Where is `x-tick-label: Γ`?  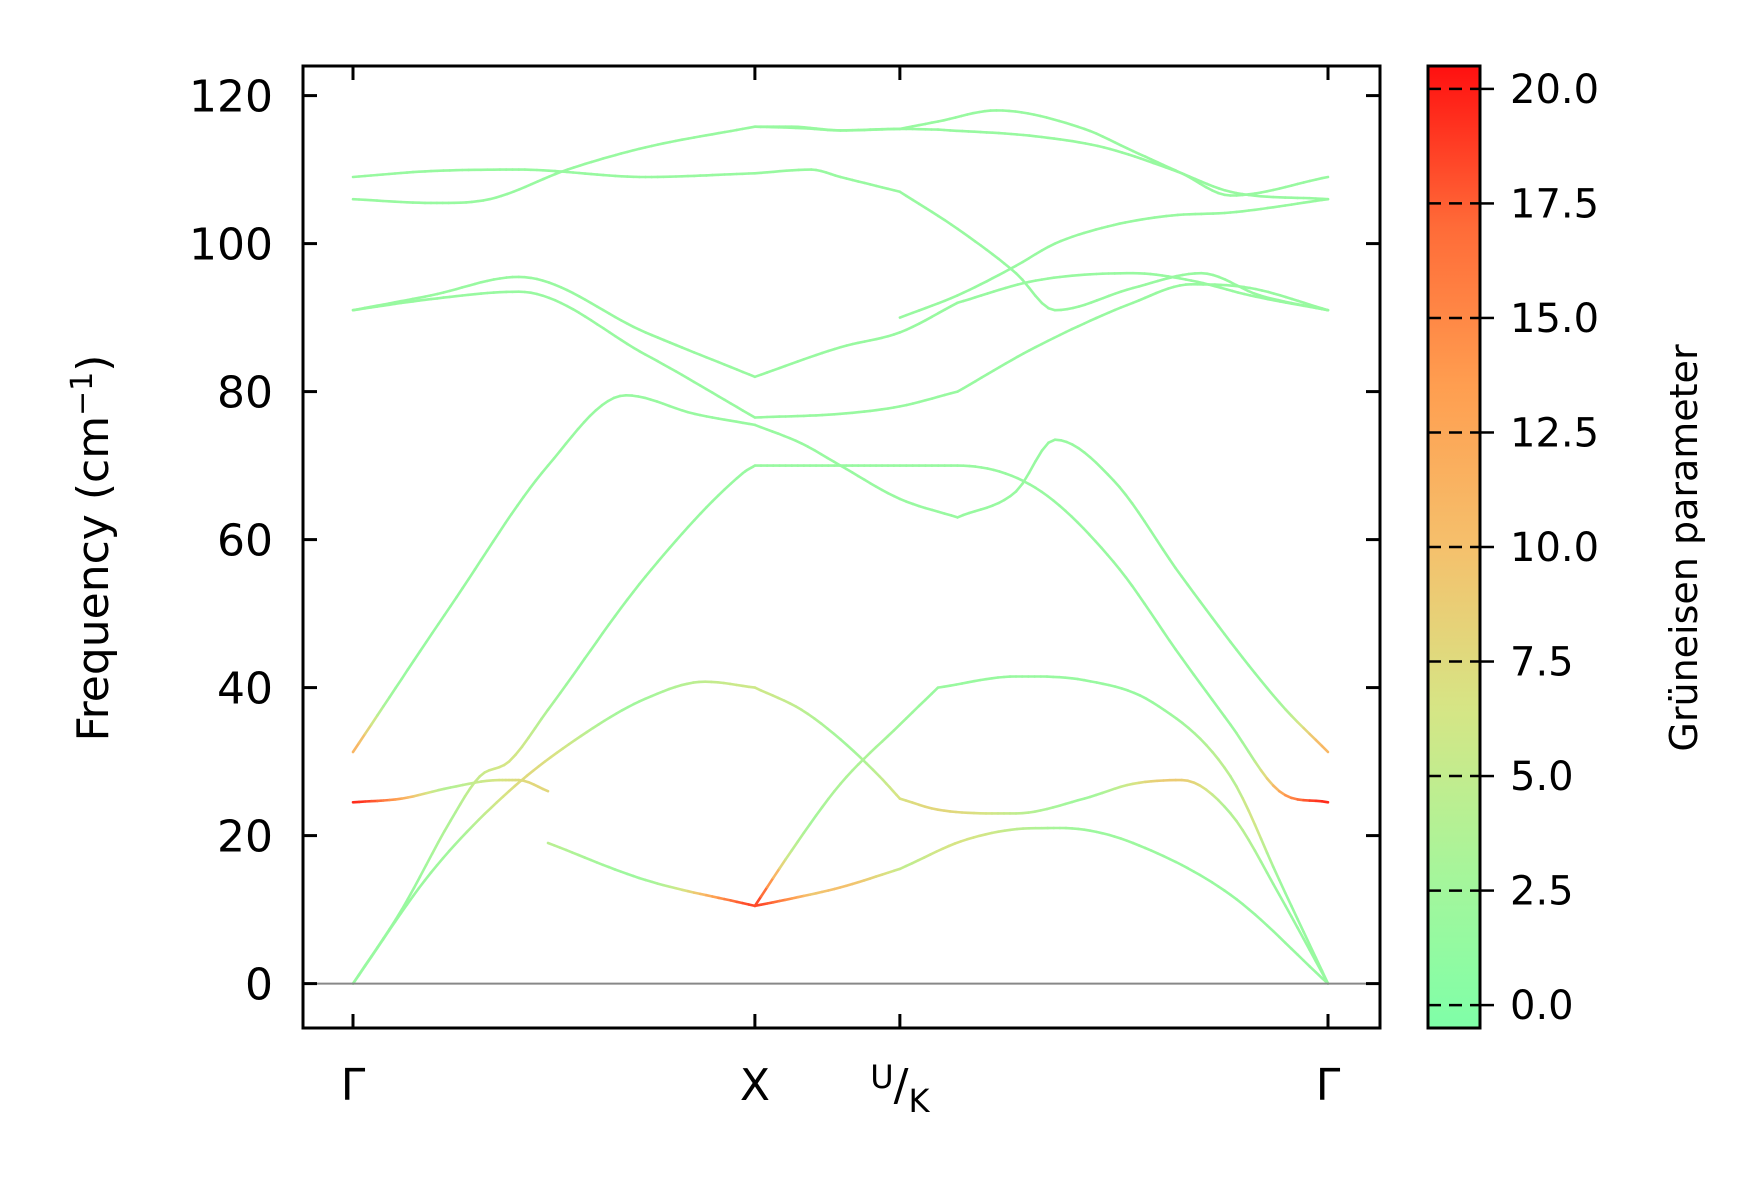
x-tick-label: Γ is located at coordinates (1328, 1085).